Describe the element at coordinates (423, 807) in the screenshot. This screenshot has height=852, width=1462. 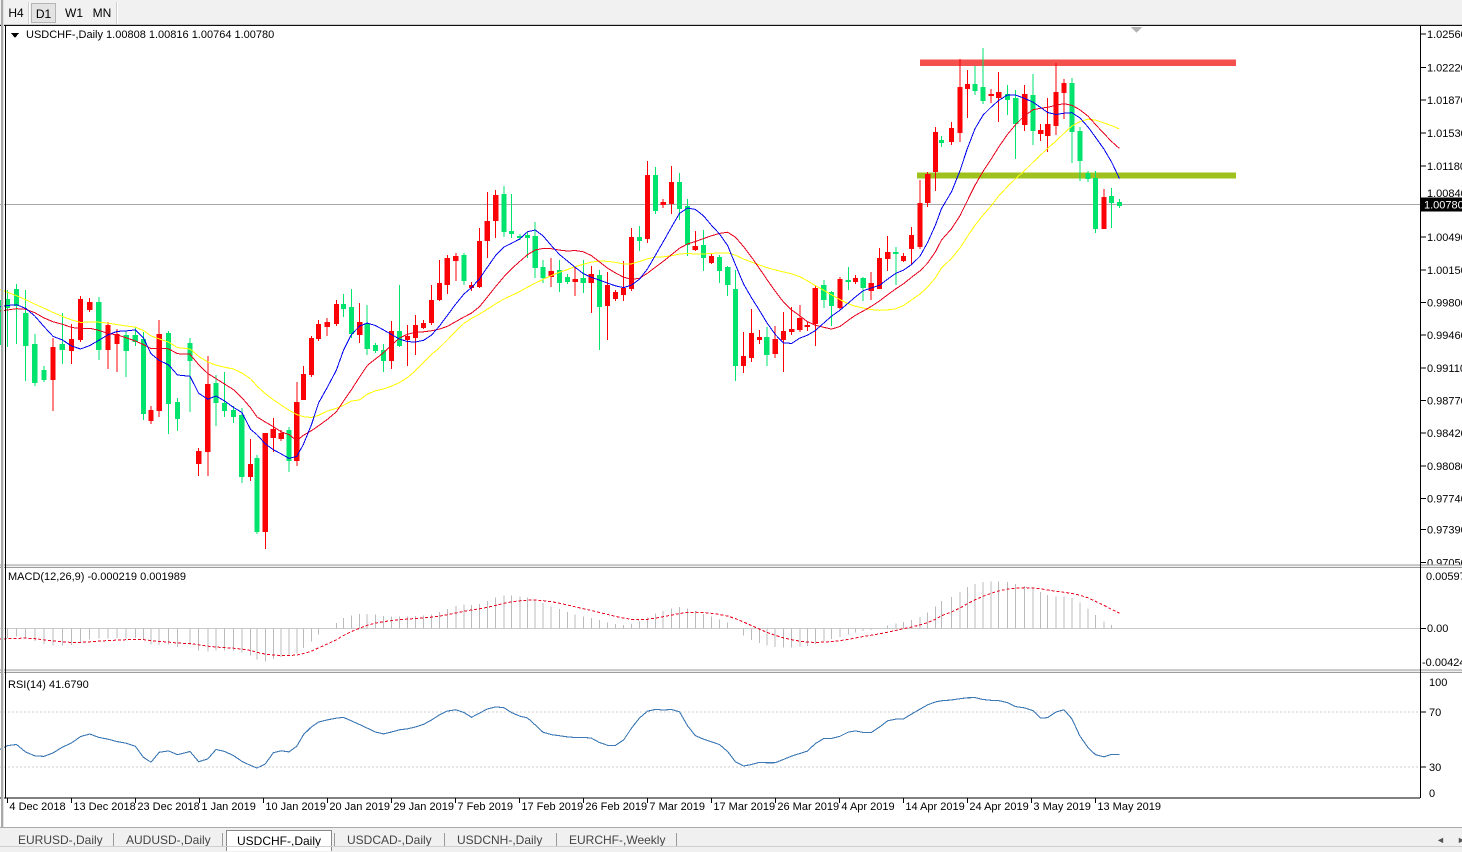
I see `svg-text: 29 Jan 2019` at that location.